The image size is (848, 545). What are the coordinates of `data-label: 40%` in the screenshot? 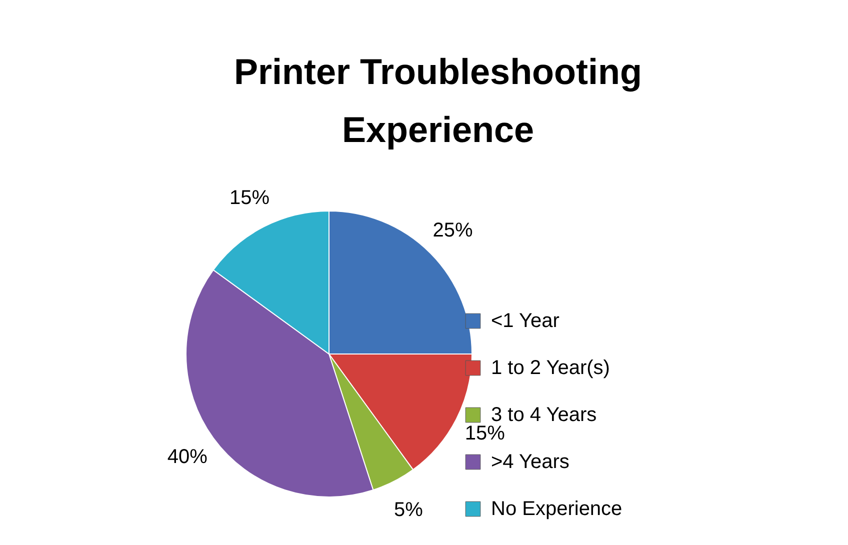 It's located at (187, 457).